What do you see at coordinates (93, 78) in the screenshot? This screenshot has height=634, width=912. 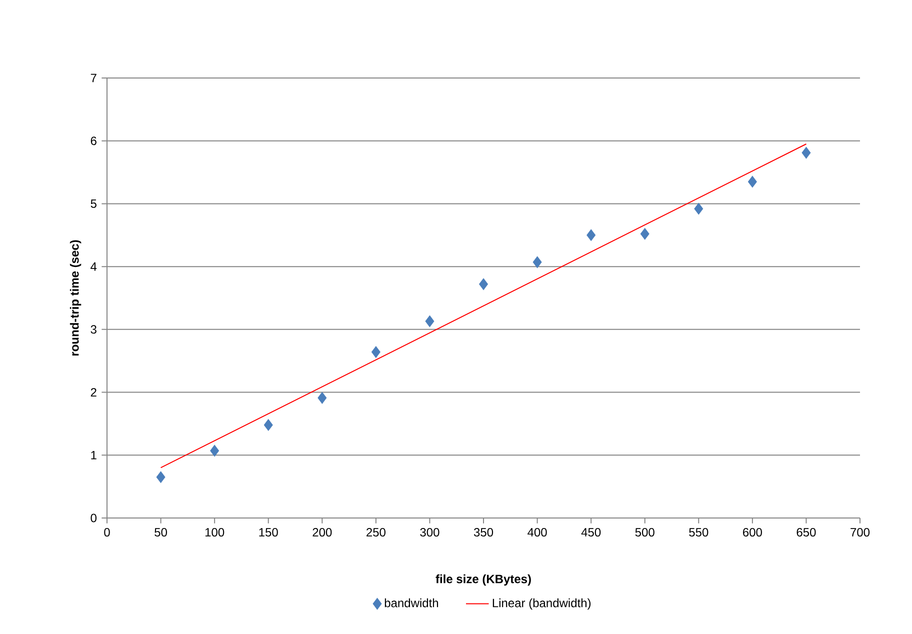 I see `y-tick-label: 7` at bounding box center [93, 78].